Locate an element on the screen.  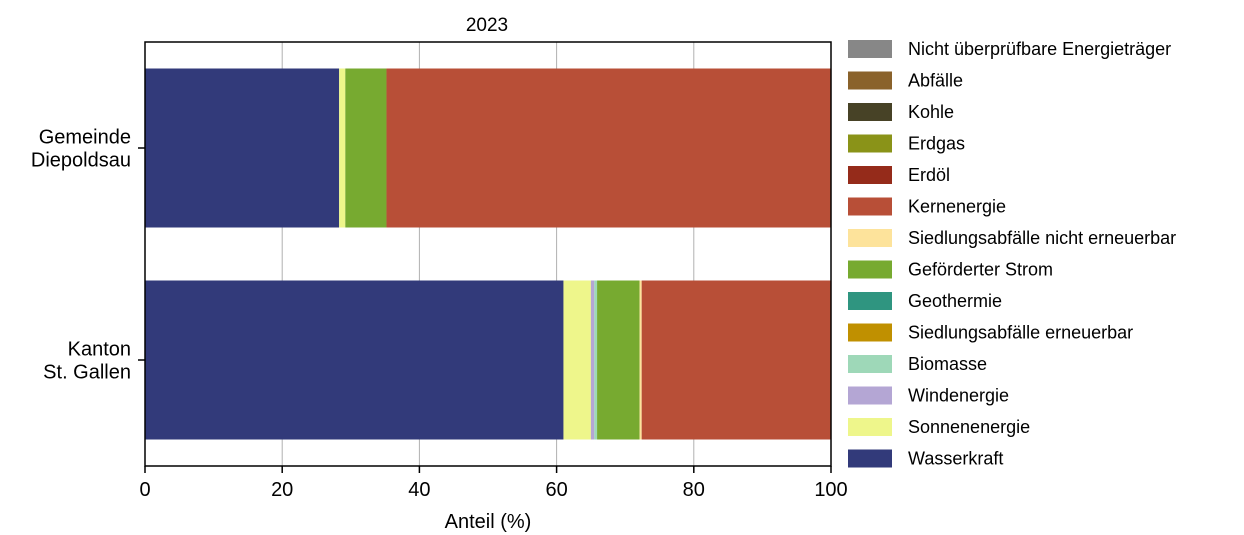
legend-label: Geförderter Strom is located at coordinates (980, 270).